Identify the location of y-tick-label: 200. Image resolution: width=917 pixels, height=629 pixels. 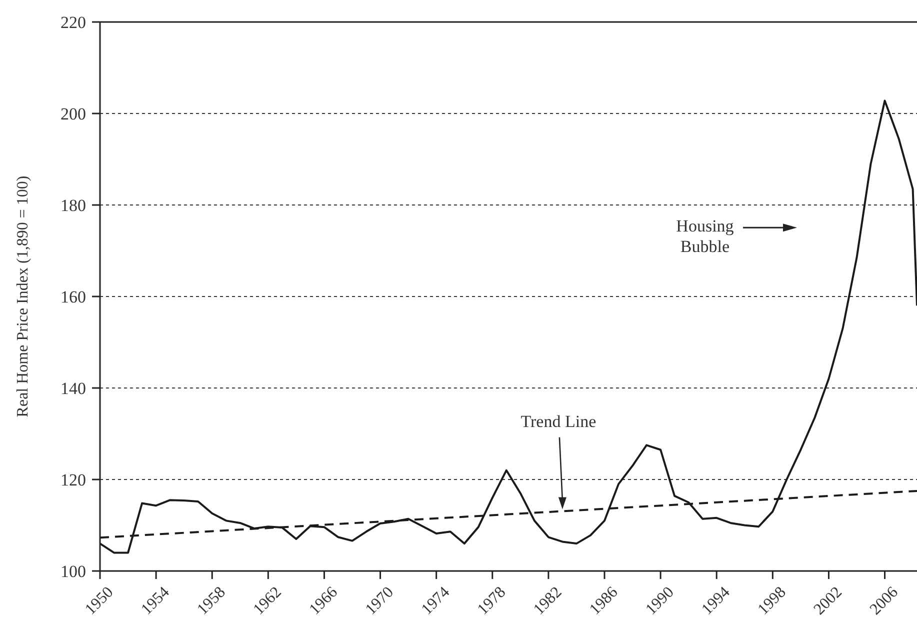
(73, 114).